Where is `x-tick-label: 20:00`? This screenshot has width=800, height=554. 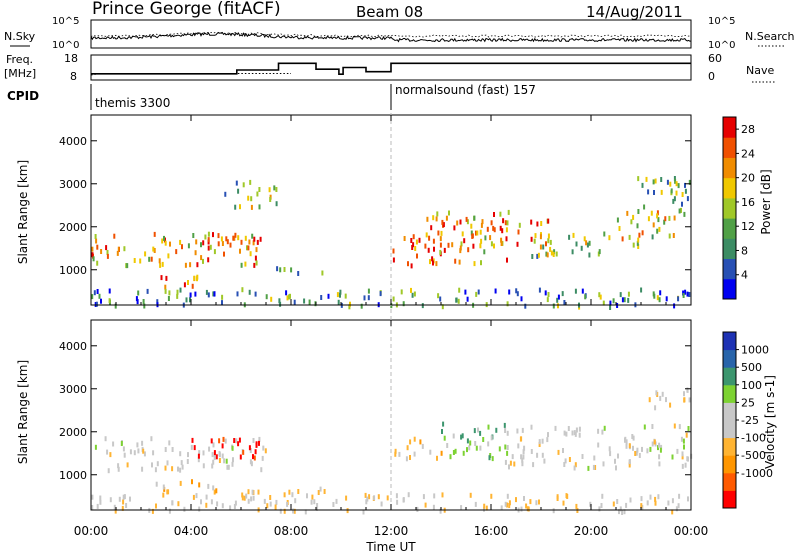
x-tick-label: 20:00 is located at coordinates (591, 531).